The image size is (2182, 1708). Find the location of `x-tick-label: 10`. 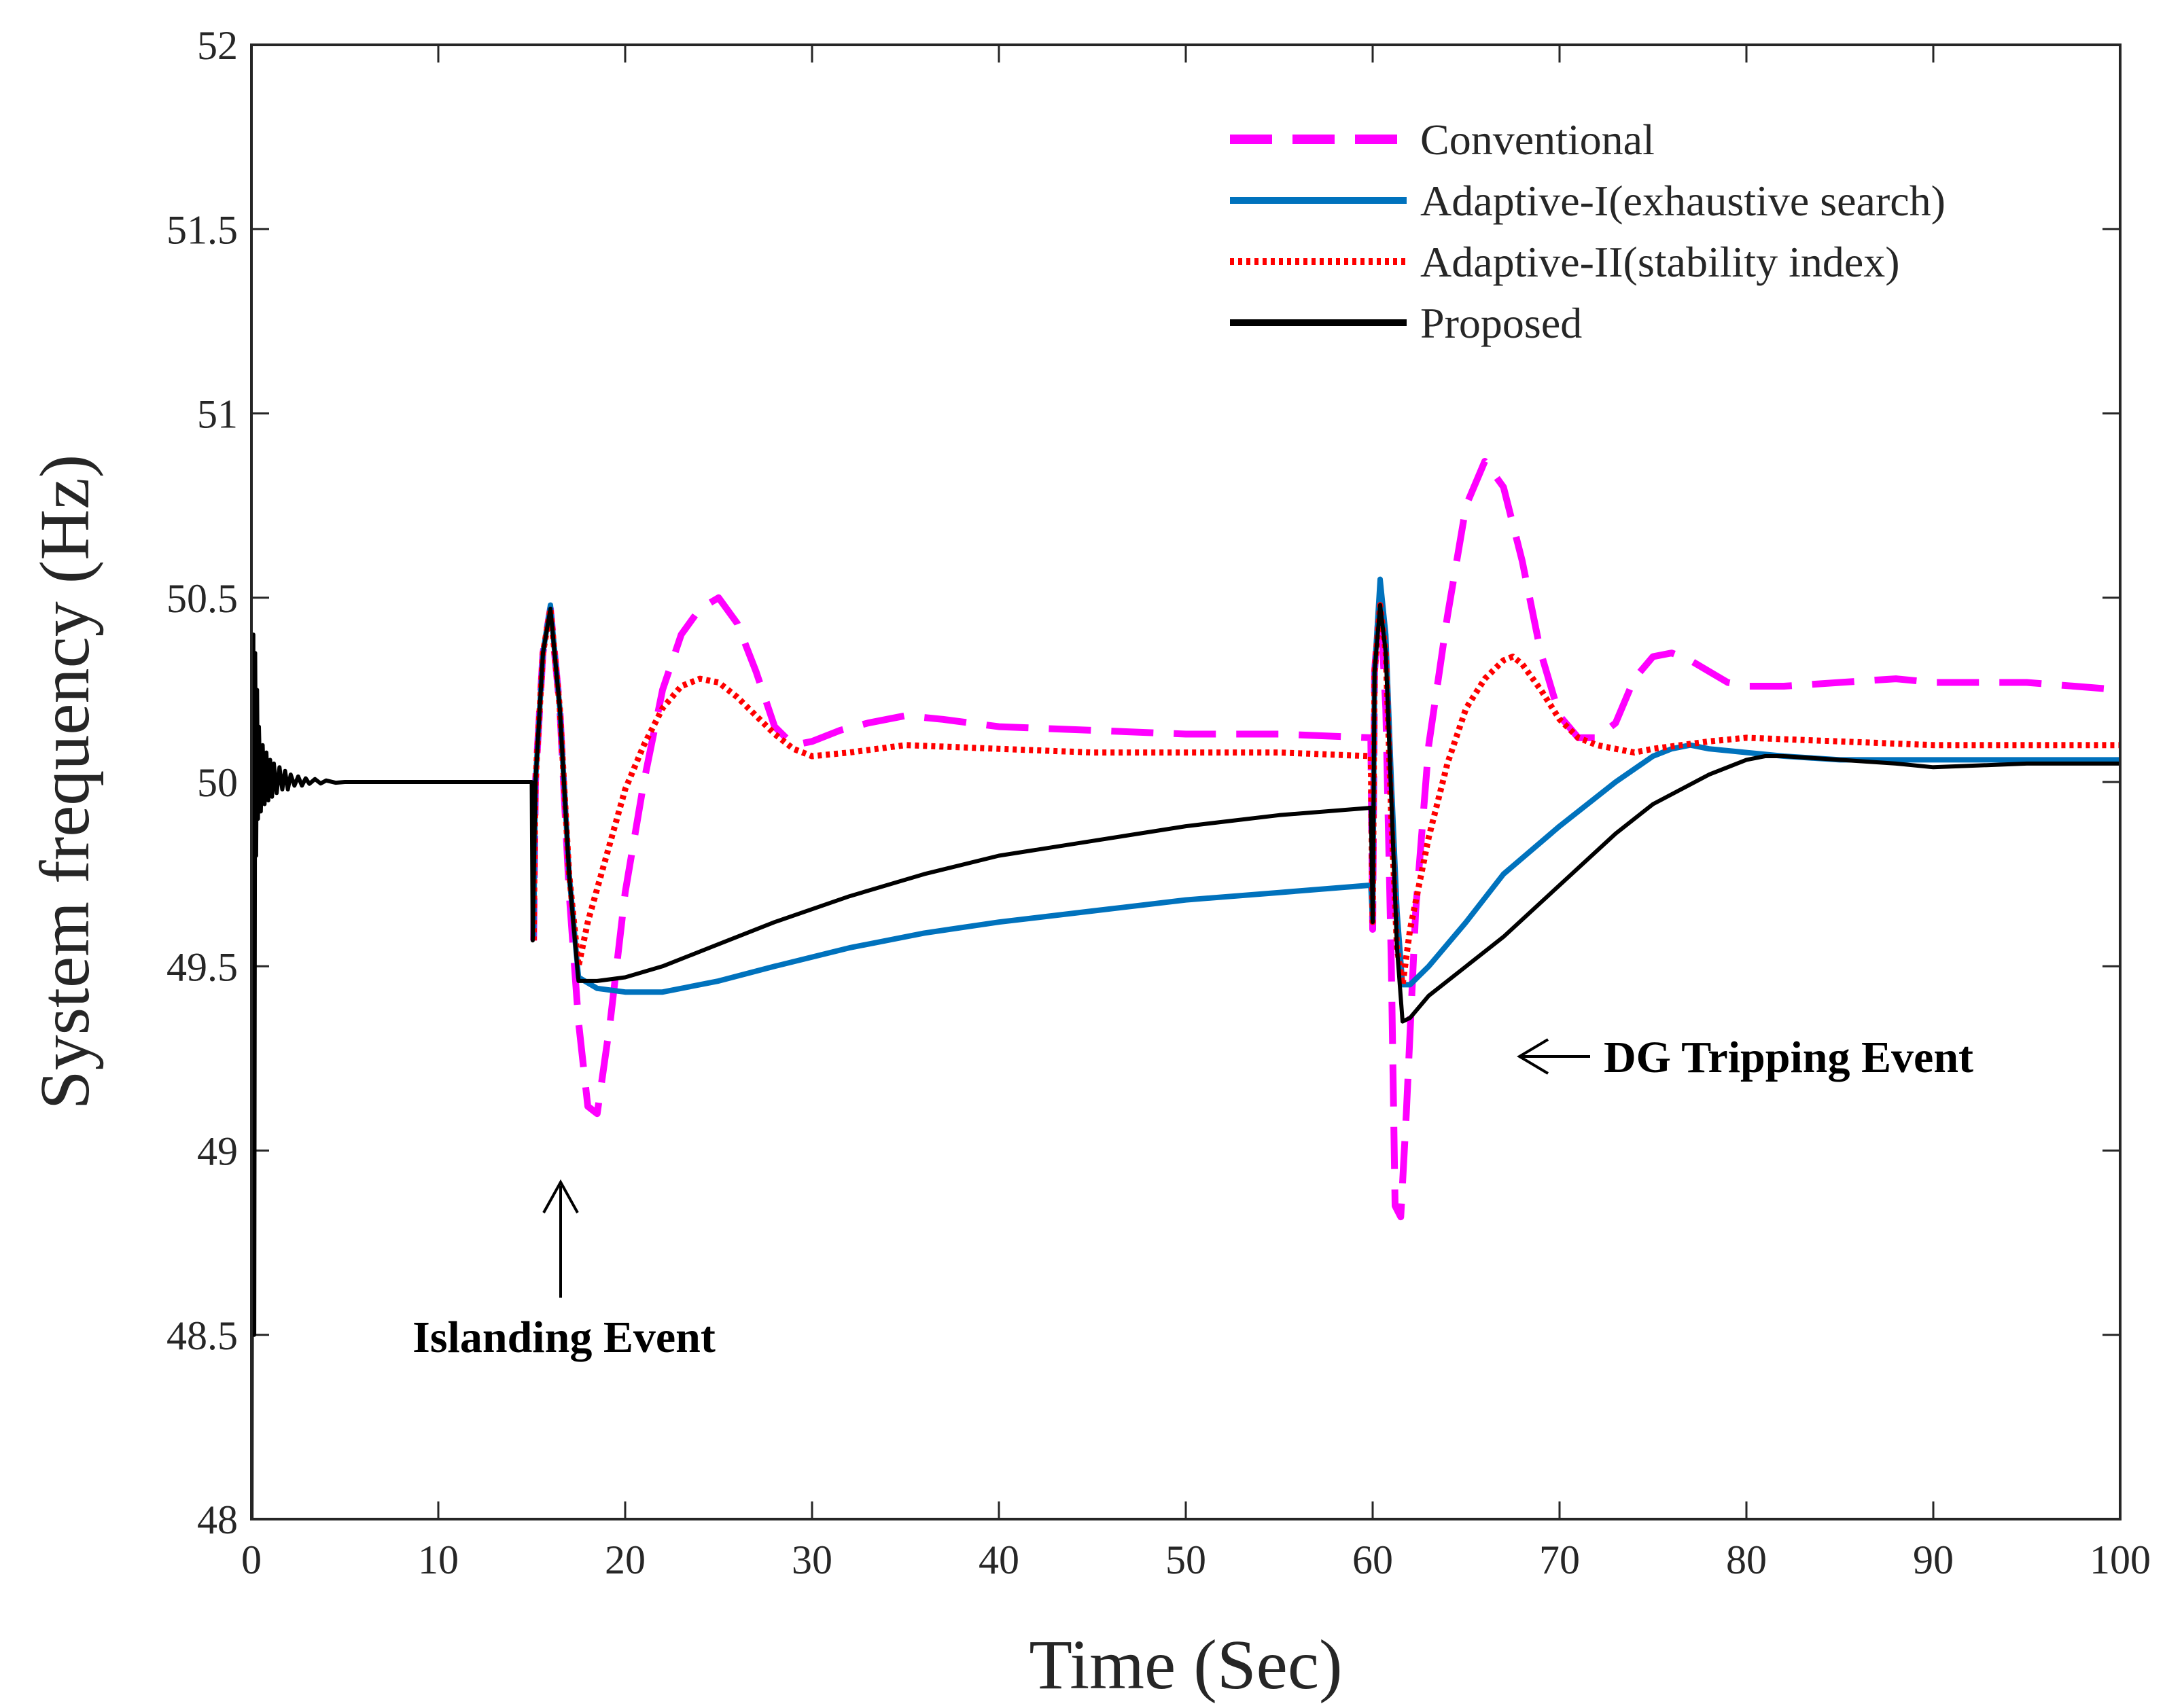

x-tick-label: 10 is located at coordinates (438, 1559).